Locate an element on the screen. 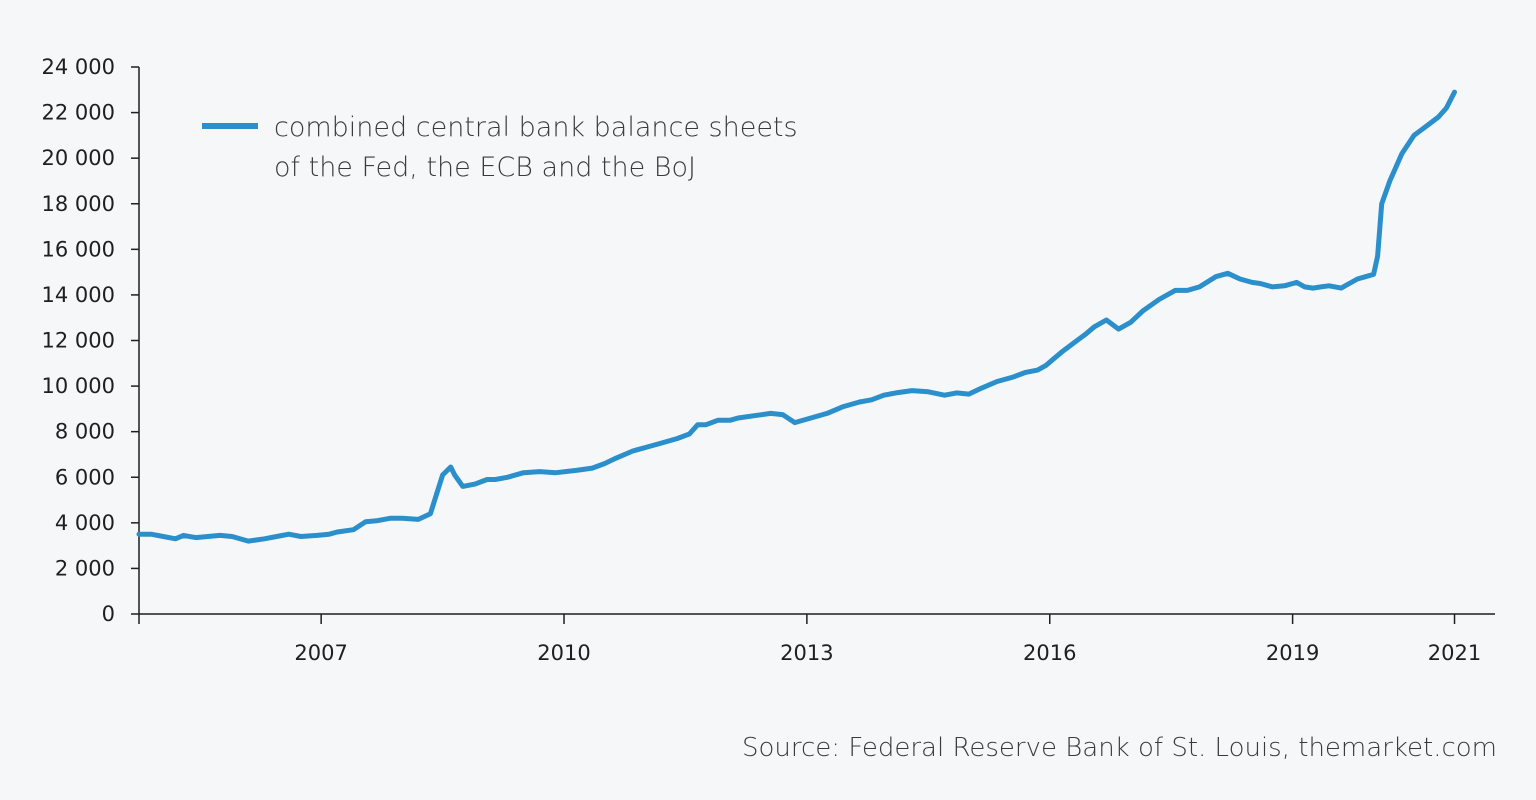 The width and height of the screenshot is (1536, 800). y-tick-label: 0 is located at coordinates (108, 614).